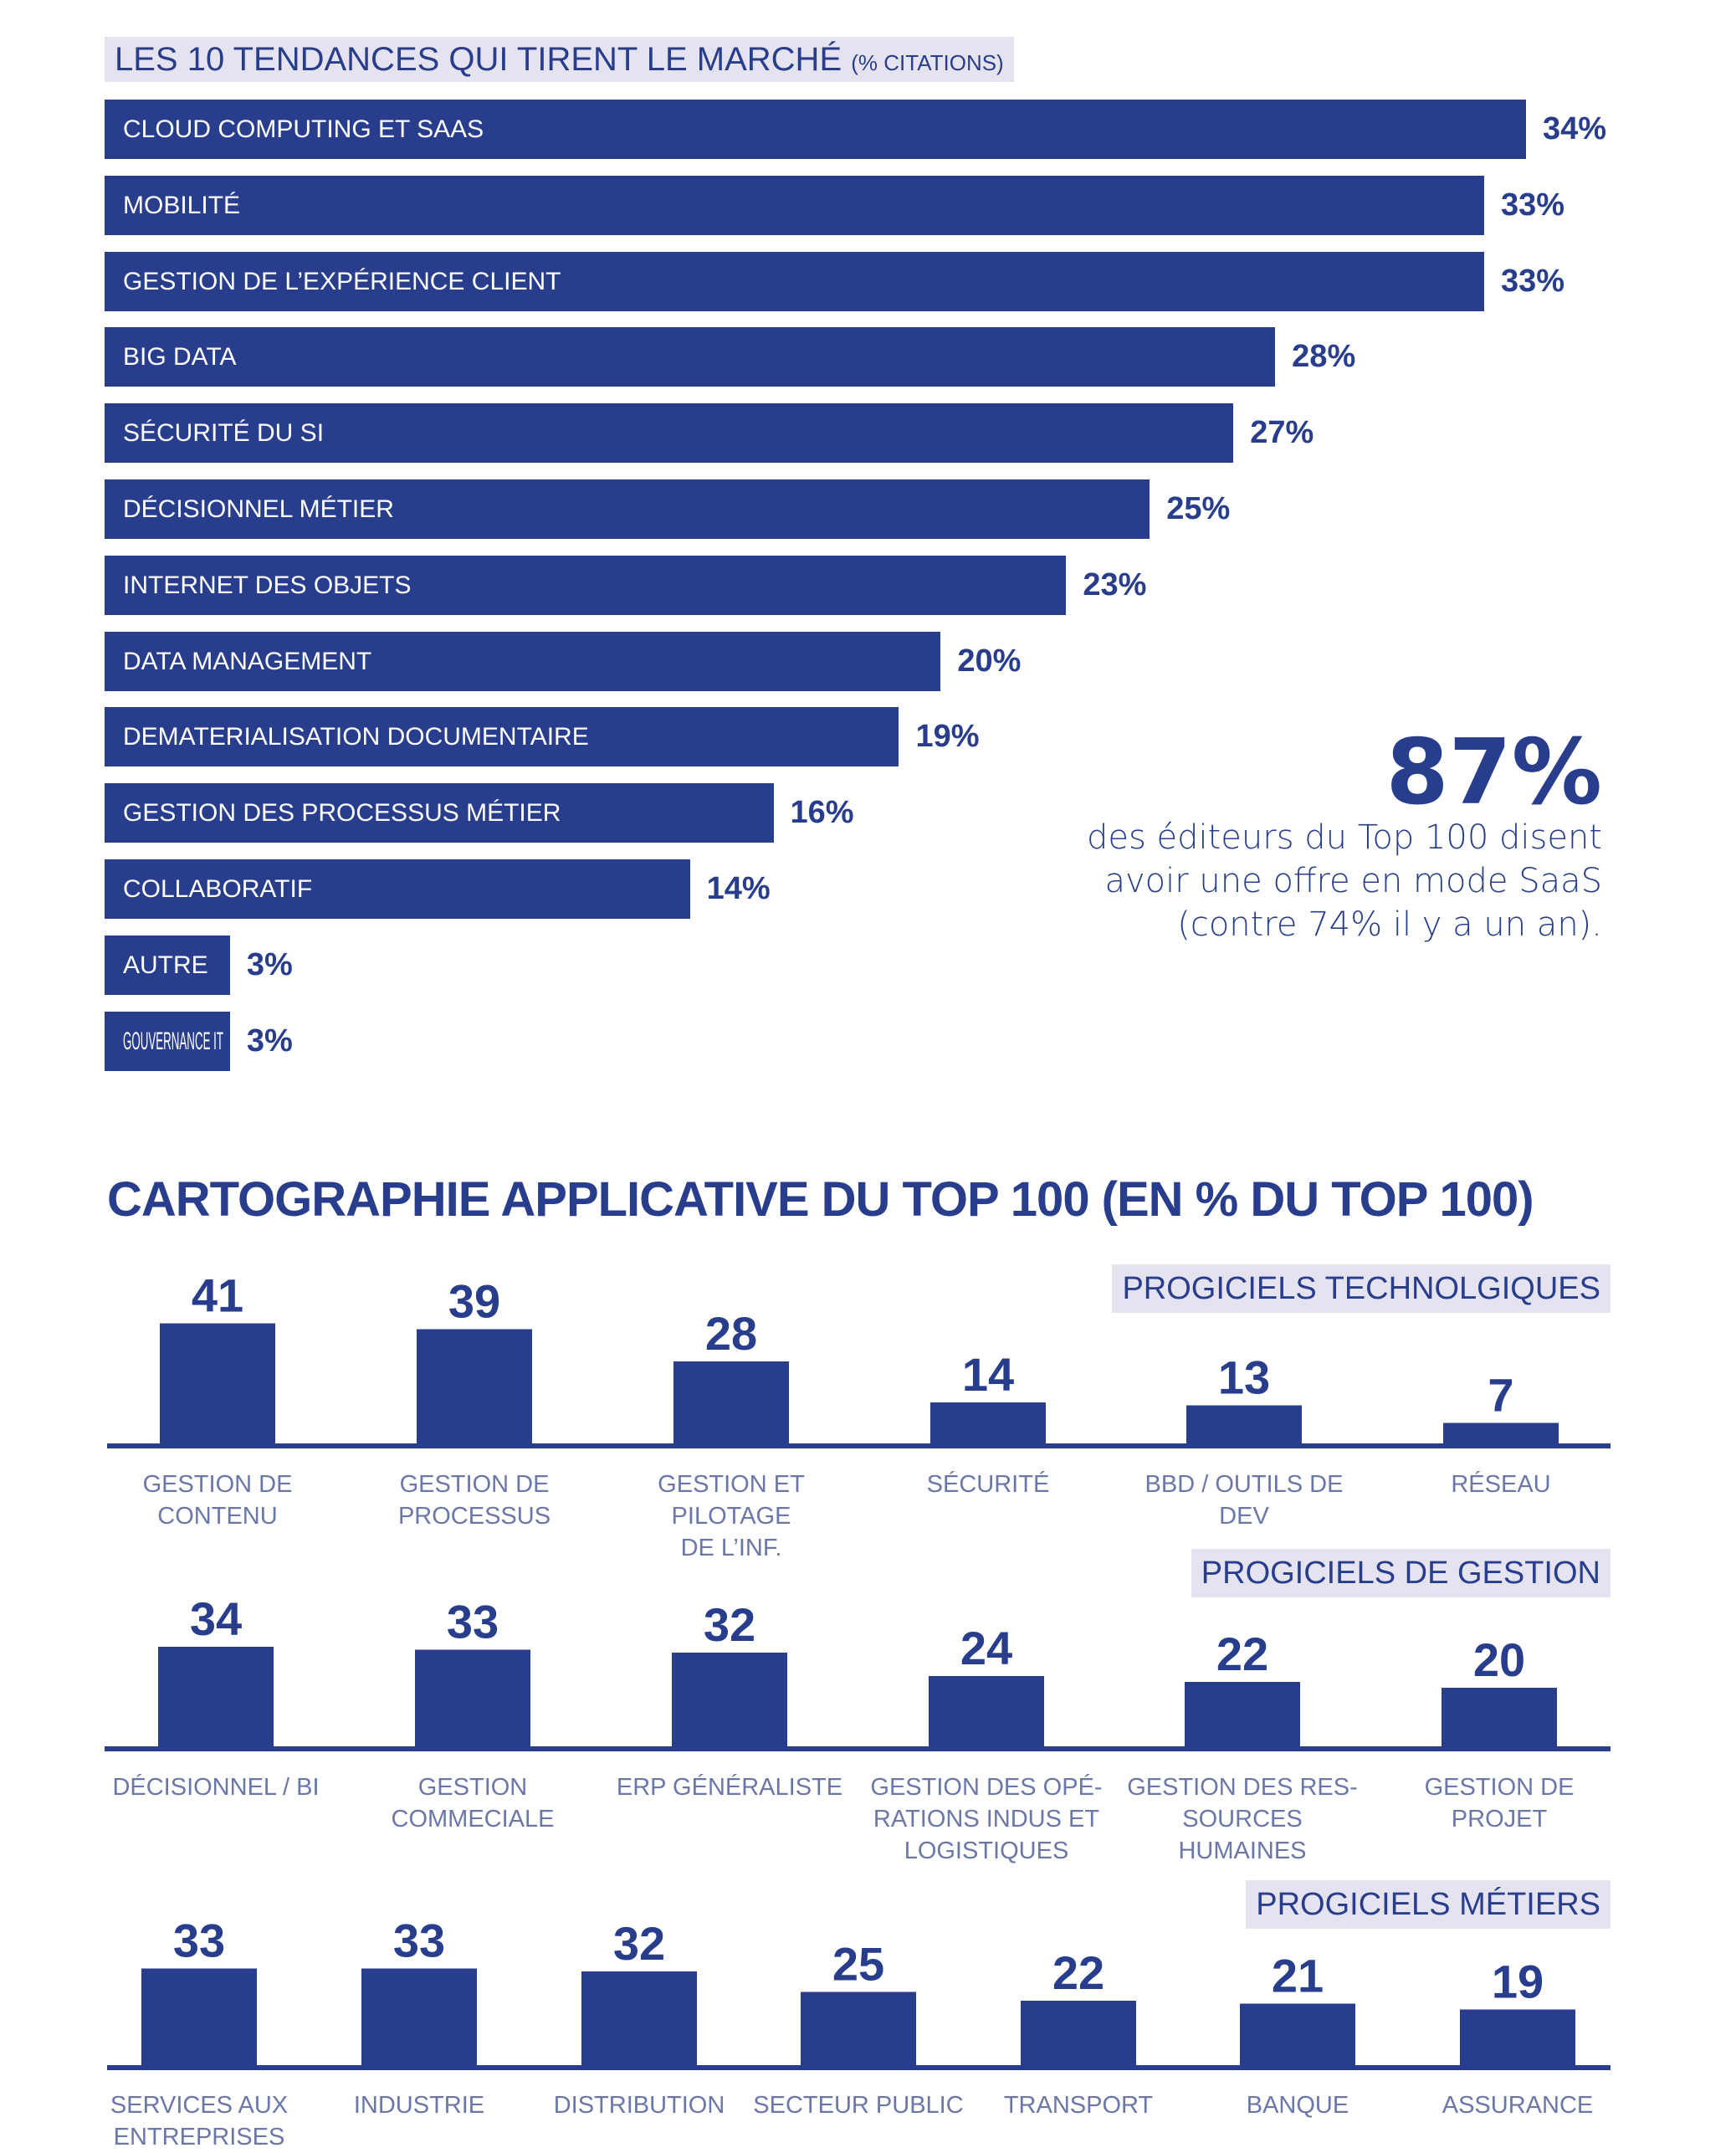 This screenshot has width=1736, height=2153. Describe the element at coordinates (167, 1041) in the screenshot. I see `trend-bar: GOUVERNANCE IT` at that location.